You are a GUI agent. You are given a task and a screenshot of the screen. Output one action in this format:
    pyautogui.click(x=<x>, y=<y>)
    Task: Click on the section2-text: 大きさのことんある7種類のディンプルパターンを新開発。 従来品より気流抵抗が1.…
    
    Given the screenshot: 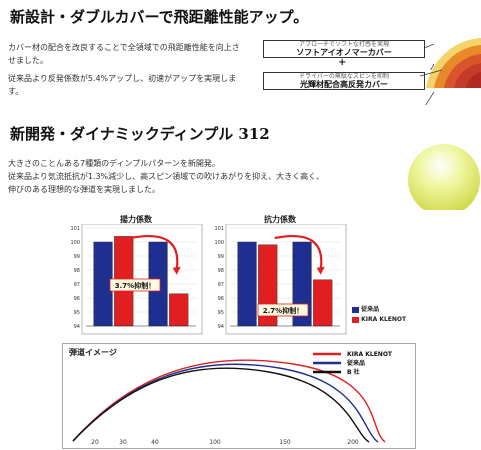 What is the action you would take?
    pyautogui.click(x=198, y=176)
    